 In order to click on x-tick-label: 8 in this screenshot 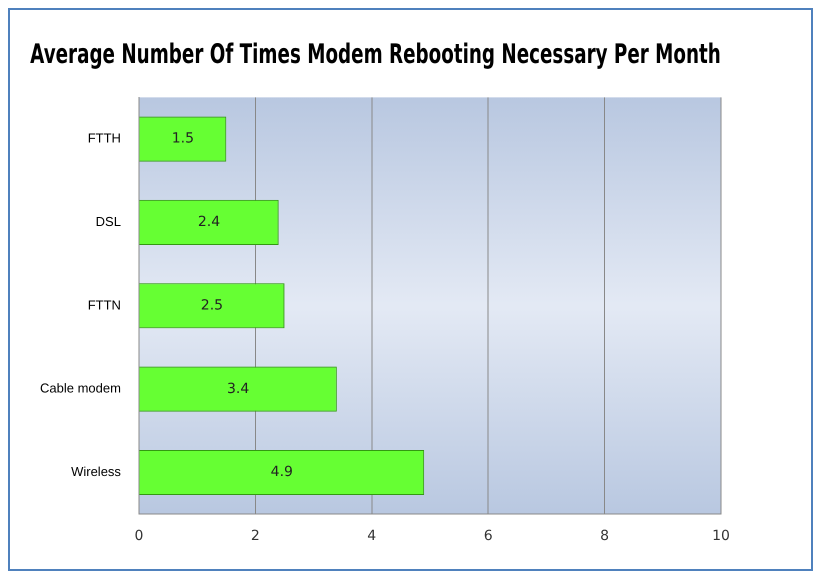, I will do `click(605, 536)`.